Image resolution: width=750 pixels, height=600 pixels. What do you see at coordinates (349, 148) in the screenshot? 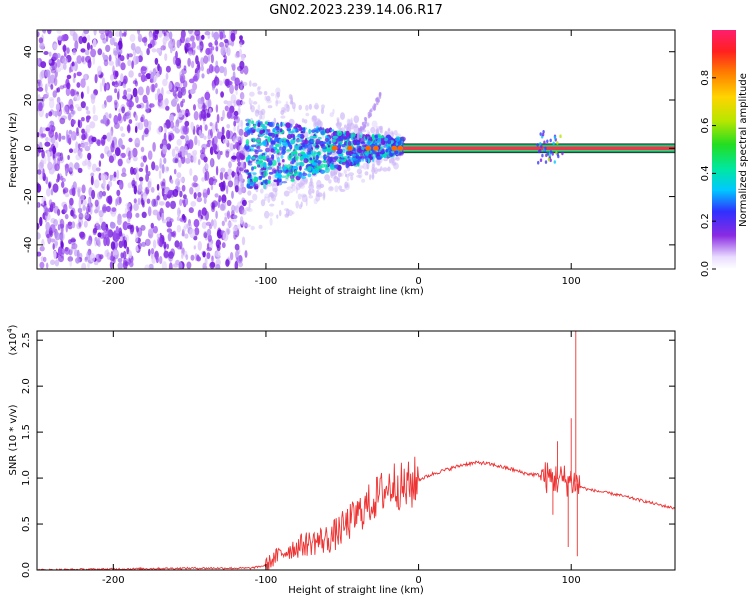
I see `spread-hotspot` at bounding box center [349, 148].